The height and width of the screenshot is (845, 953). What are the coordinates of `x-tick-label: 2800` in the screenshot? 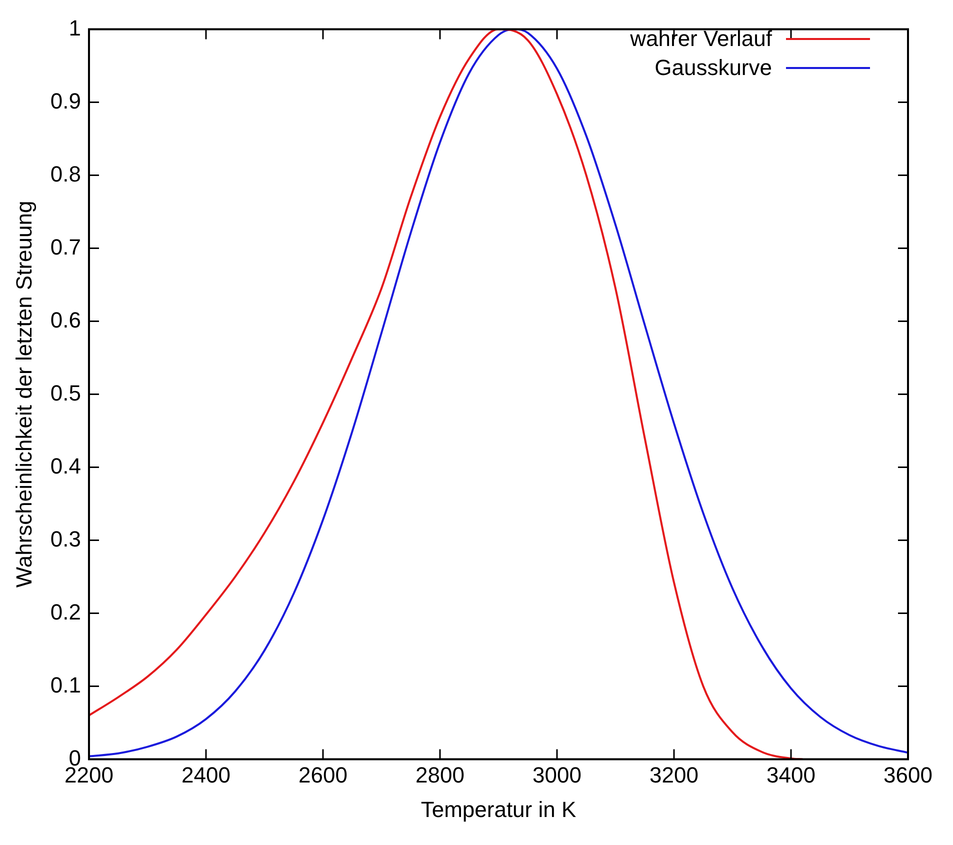 It's located at (440, 775).